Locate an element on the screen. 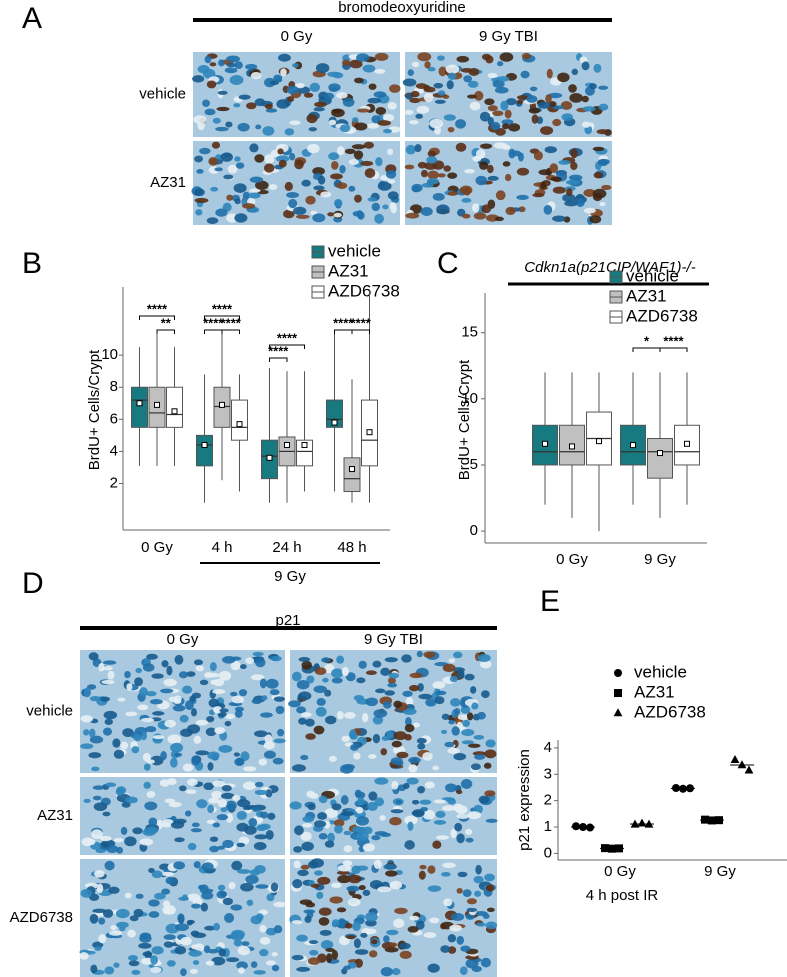 The width and height of the screenshot is (787, 977). significance-bracket is located at coordinates (343, 331).